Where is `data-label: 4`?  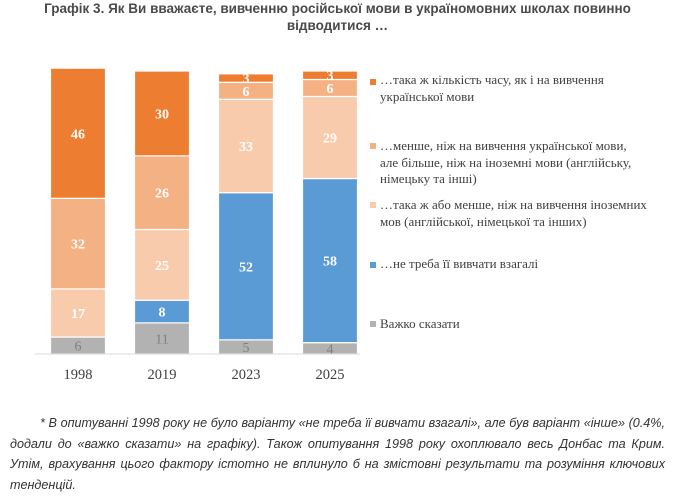 data-label: 4 is located at coordinates (330, 349).